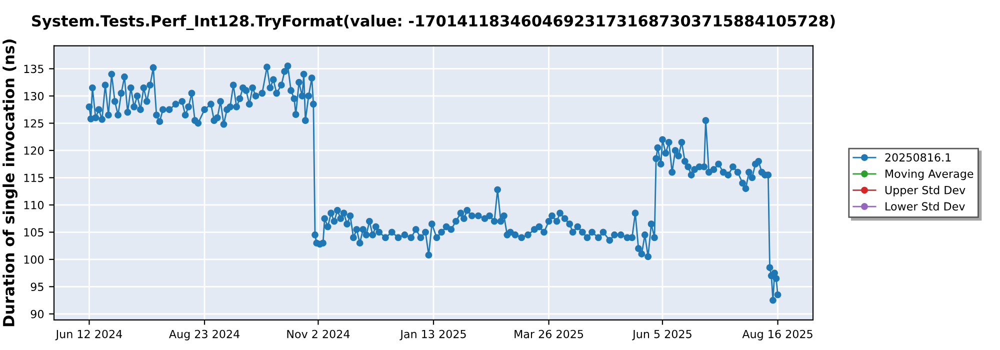 This screenshot has width=1000, height=350. I want to click on x-tick-label: Aug 16 2025, so click(777, 335).